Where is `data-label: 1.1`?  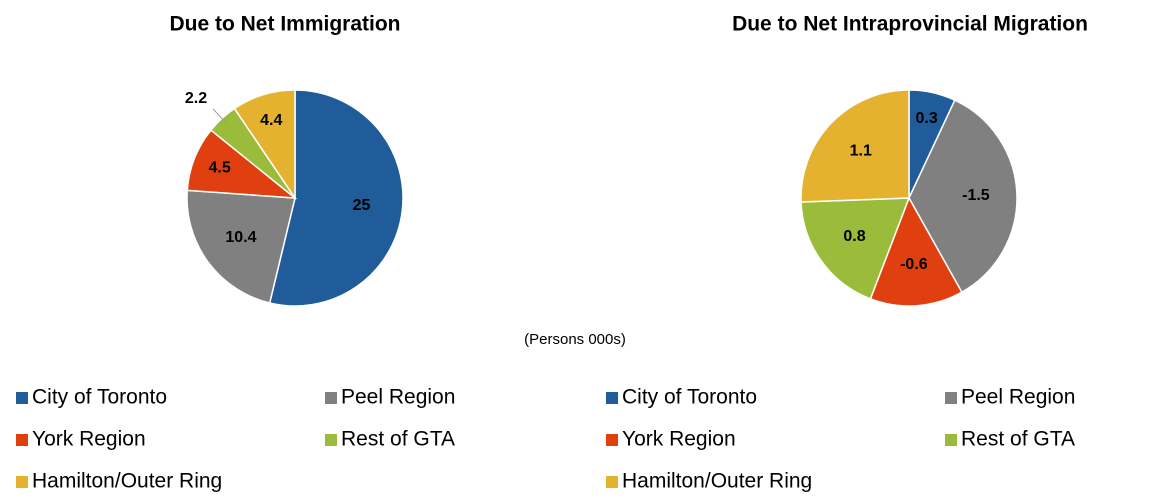 data-label: 1.1 is located at coordinates (861, 151).